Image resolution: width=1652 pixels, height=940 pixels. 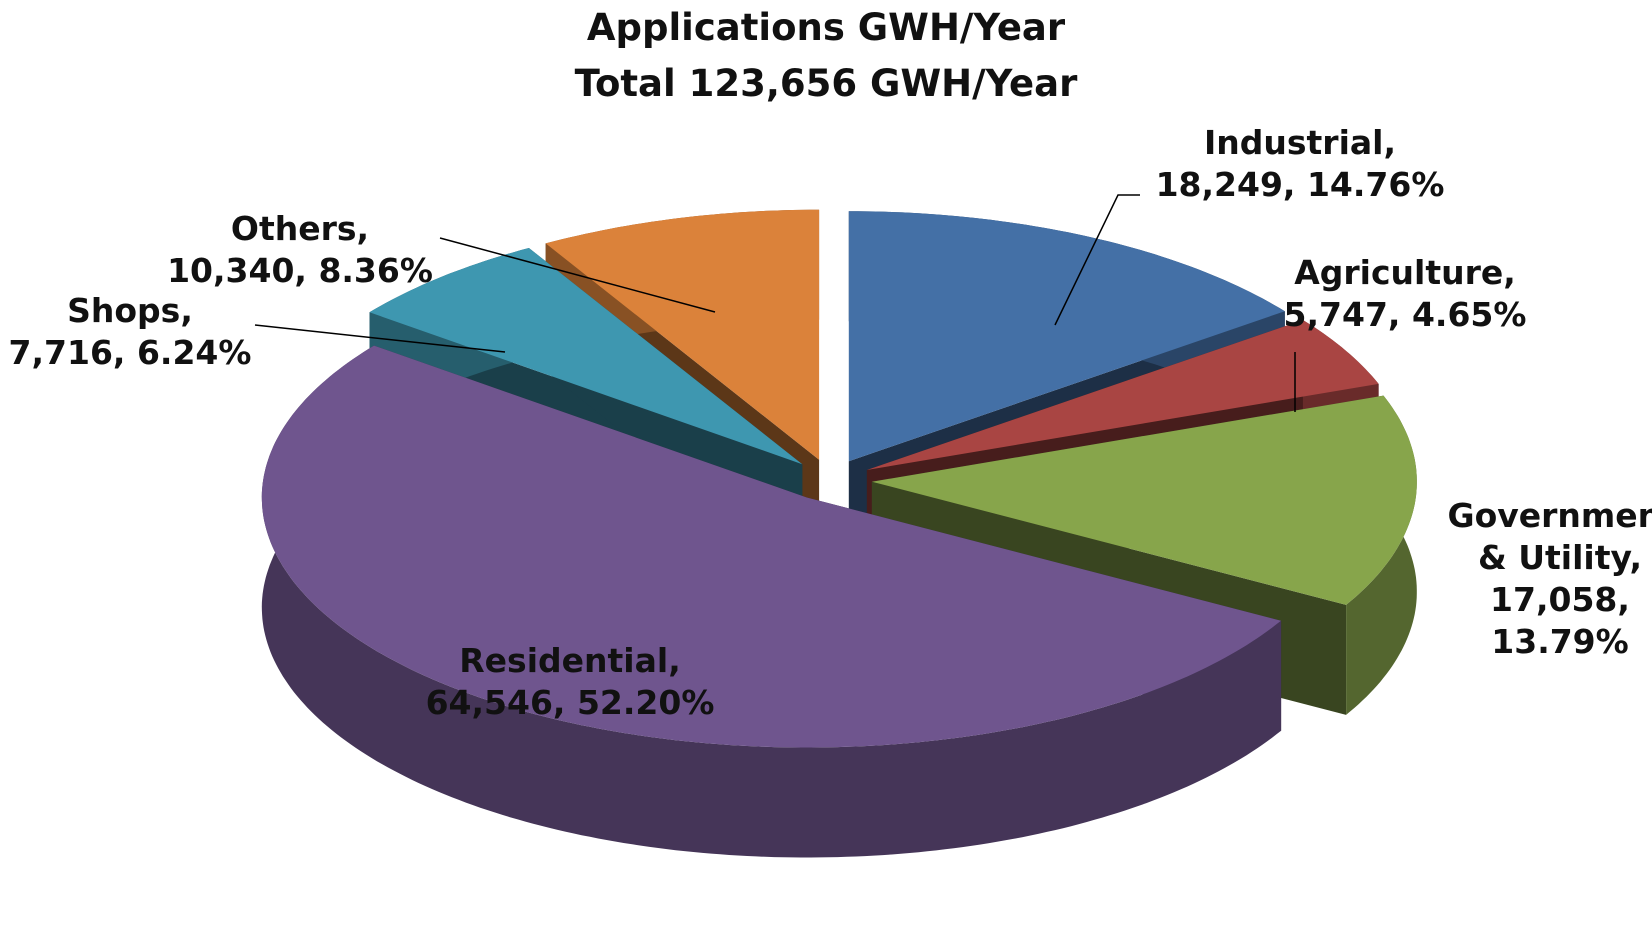 I want to click on label-part: Agriculture, so click(x=1399, y=272).